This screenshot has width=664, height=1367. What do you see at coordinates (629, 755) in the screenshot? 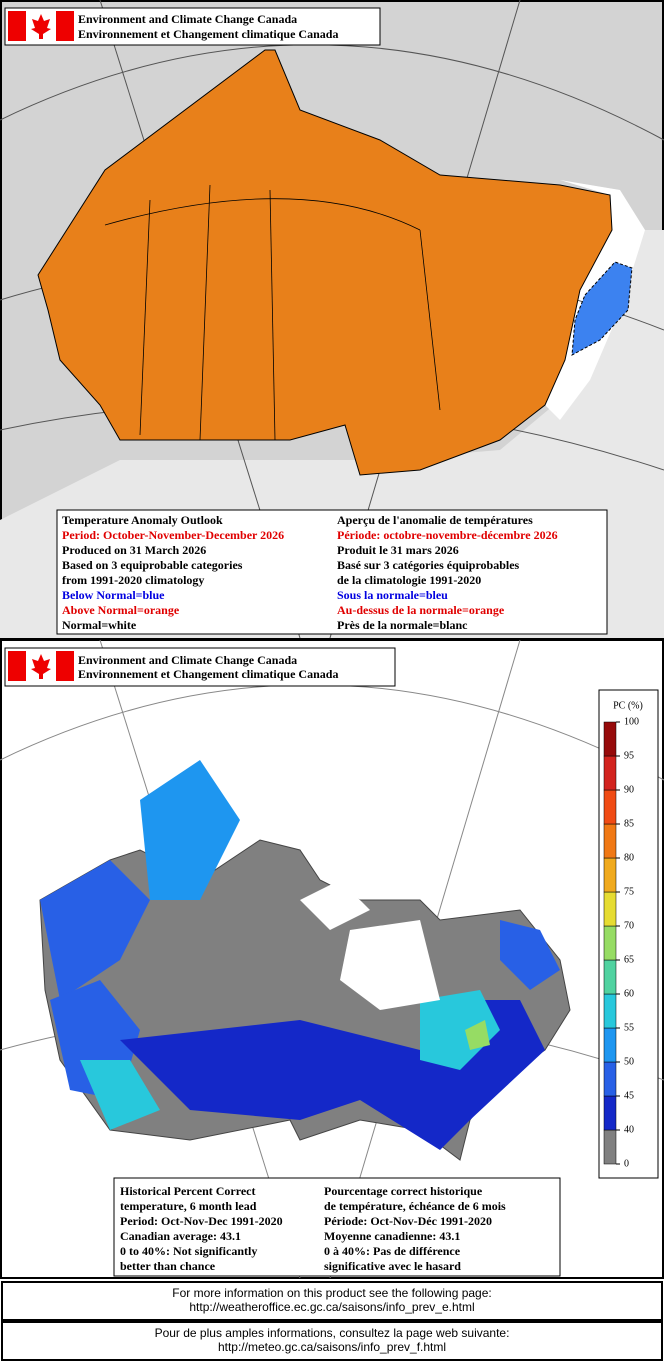
I see `colorbar-tick-label: 95` at bounding box center [629, 755].